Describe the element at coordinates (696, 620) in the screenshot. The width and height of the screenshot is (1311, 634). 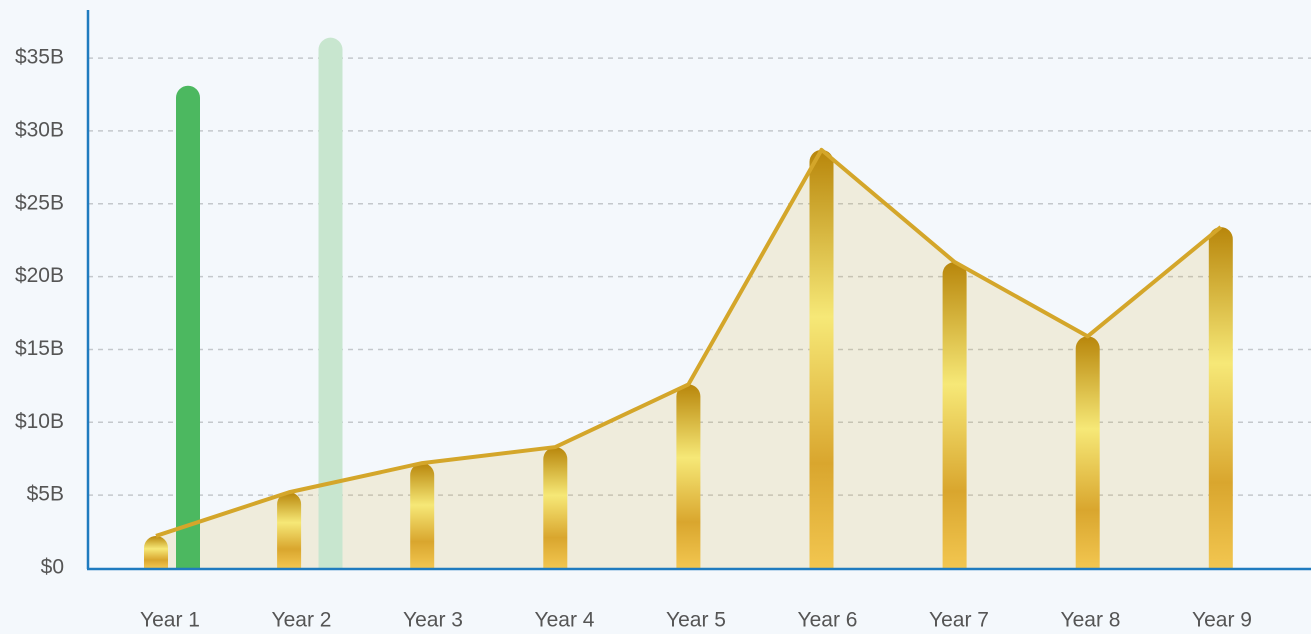
I see `x-tick-label: Year 5` at that location.